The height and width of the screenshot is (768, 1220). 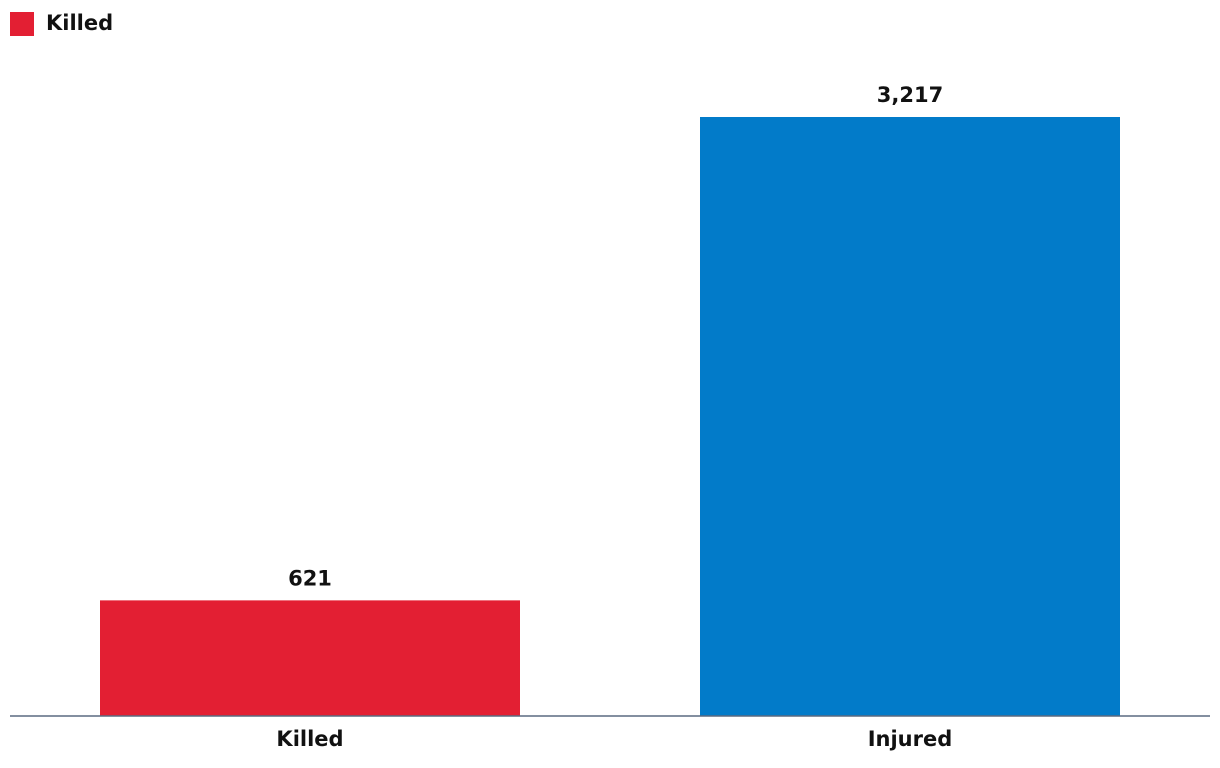 I want to click on value-label: 621, so click(x=310, y=578).